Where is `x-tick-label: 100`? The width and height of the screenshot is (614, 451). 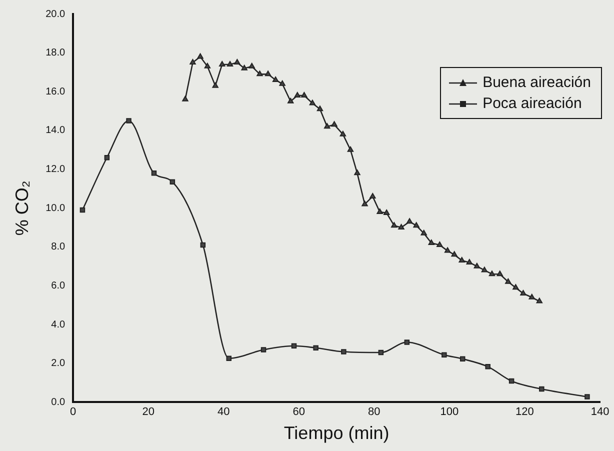 x-tick-label: 100 is located at coordinates (449, 412).